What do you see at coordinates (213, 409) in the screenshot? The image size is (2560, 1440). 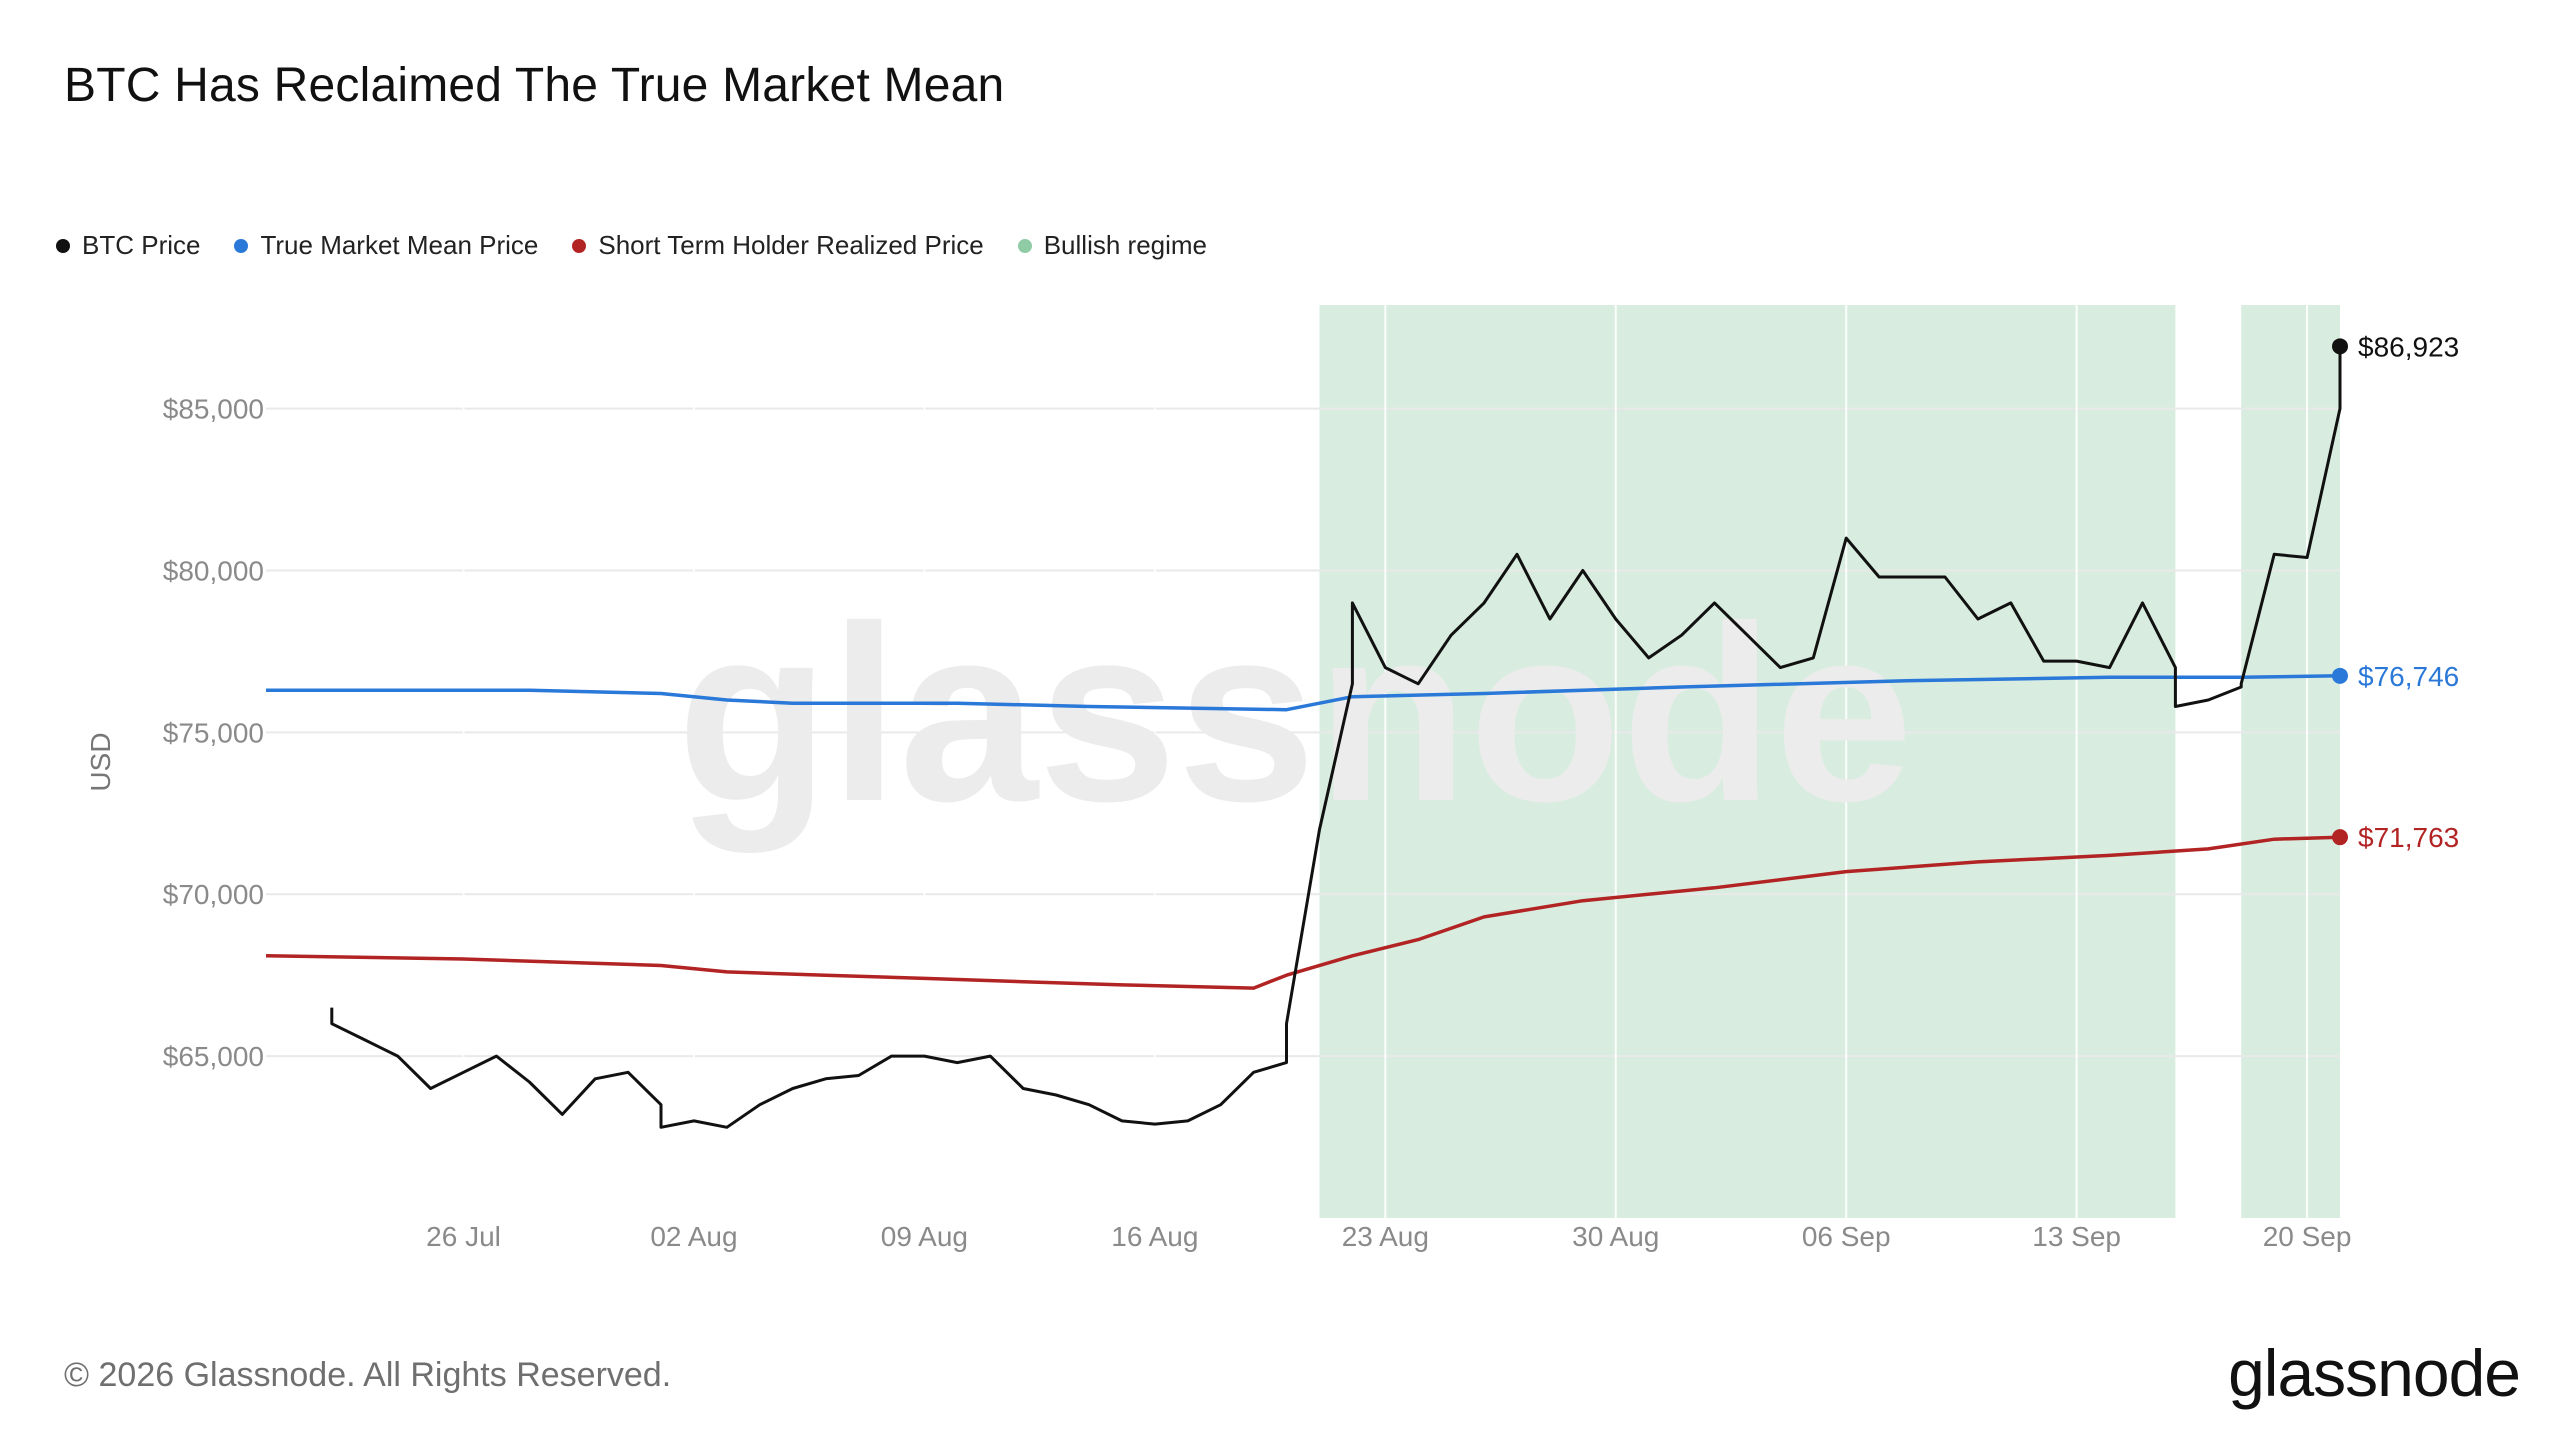 I see `y-tick-label: $85,000` at bounding box center [213, 409].